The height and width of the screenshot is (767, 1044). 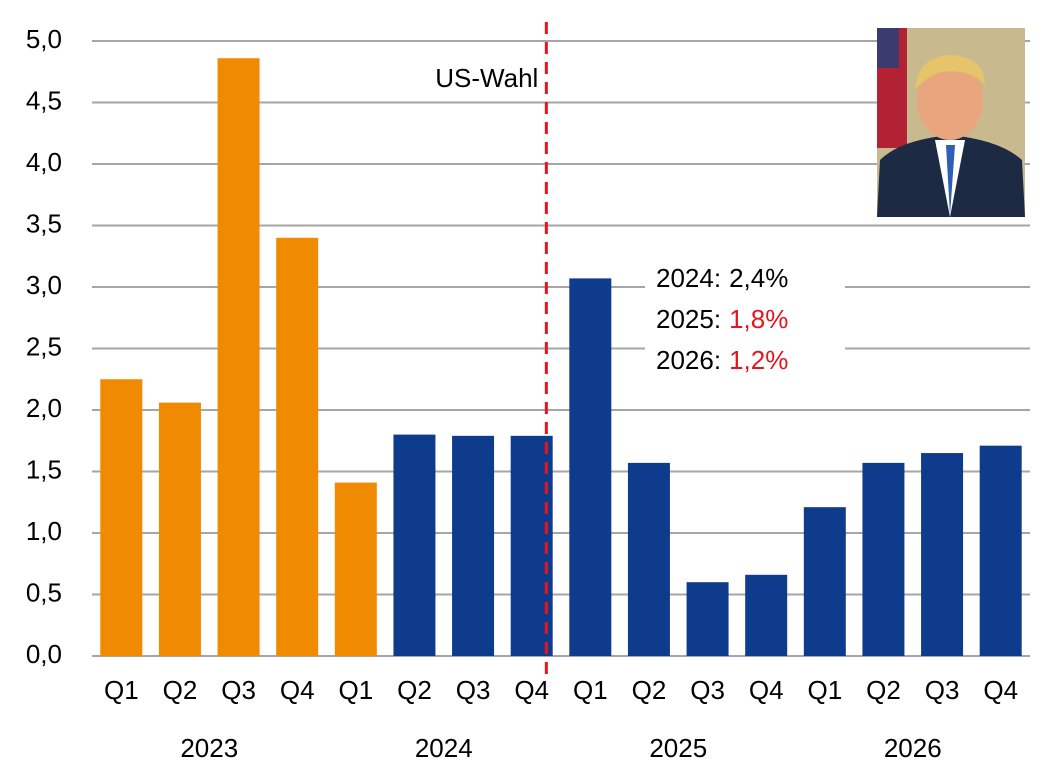 I want to click on x-group-label: 2025, so click(x=678, y=748).